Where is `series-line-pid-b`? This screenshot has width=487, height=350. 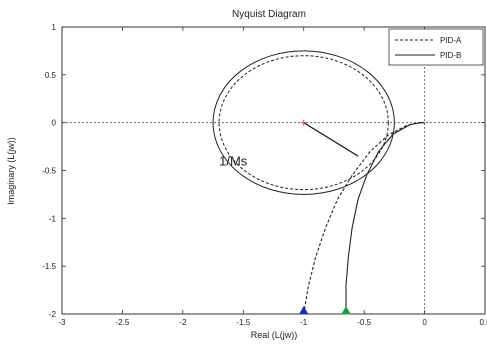 series-line-pid-b is located at coordinates (385, 218).